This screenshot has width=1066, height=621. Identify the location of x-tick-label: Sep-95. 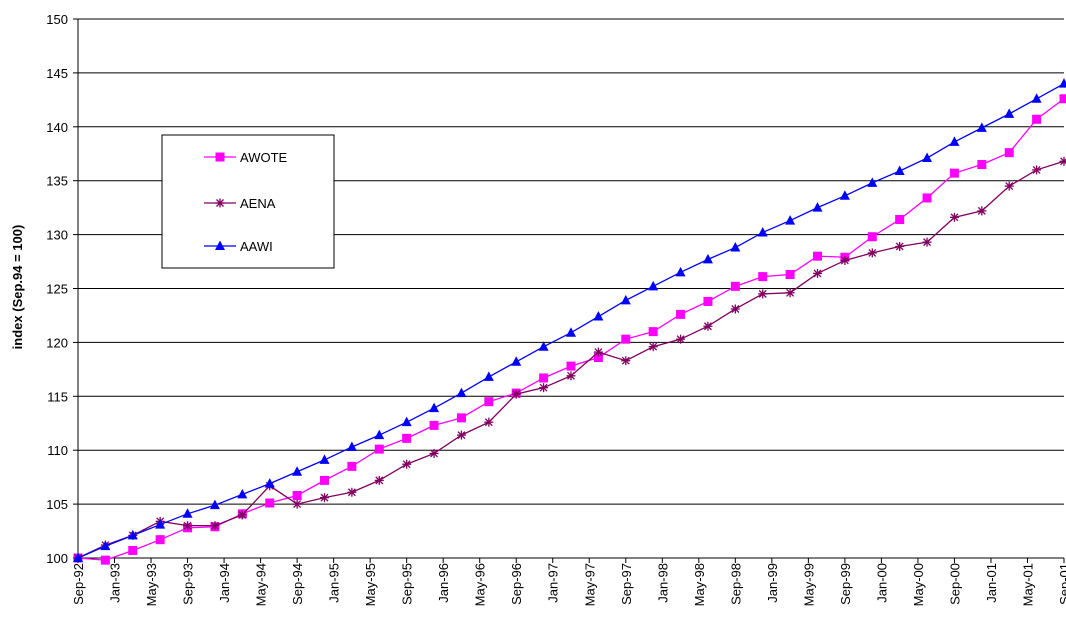
(407, 584).